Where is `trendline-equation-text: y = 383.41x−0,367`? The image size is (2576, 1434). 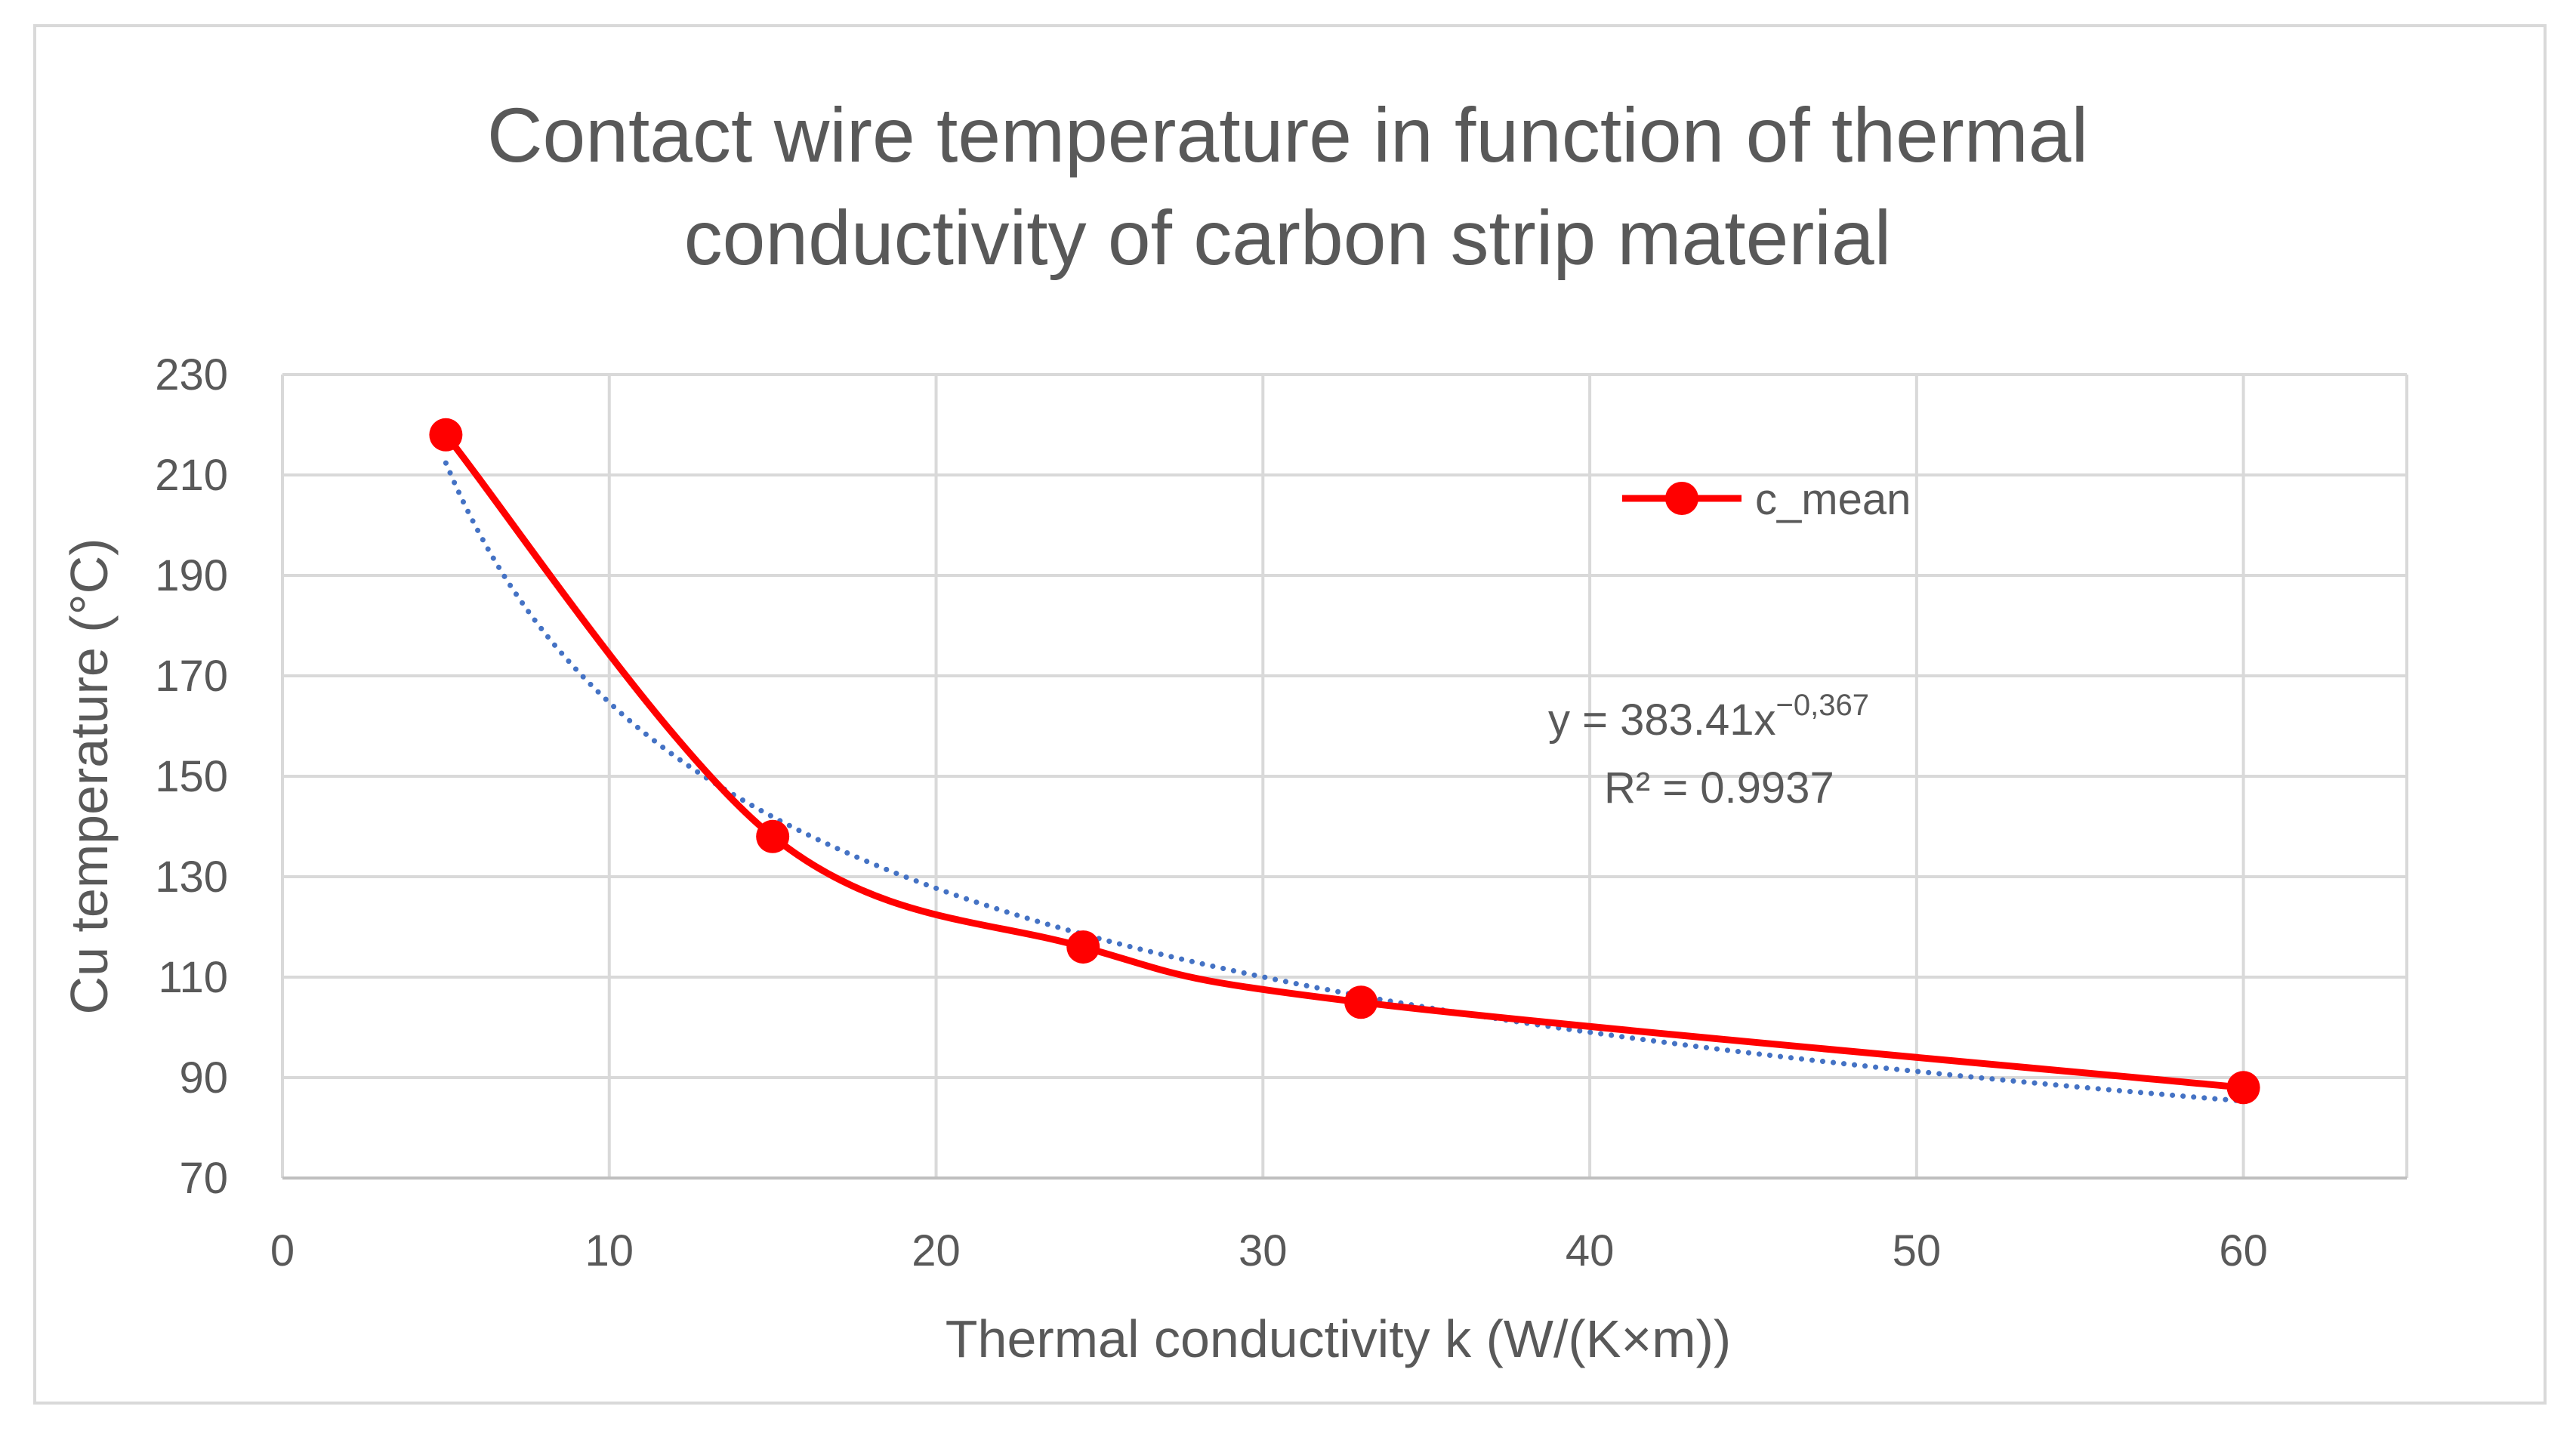 trendline-equation-text: y = 383.41x−0,367 is located at coordinates (1708, 717).